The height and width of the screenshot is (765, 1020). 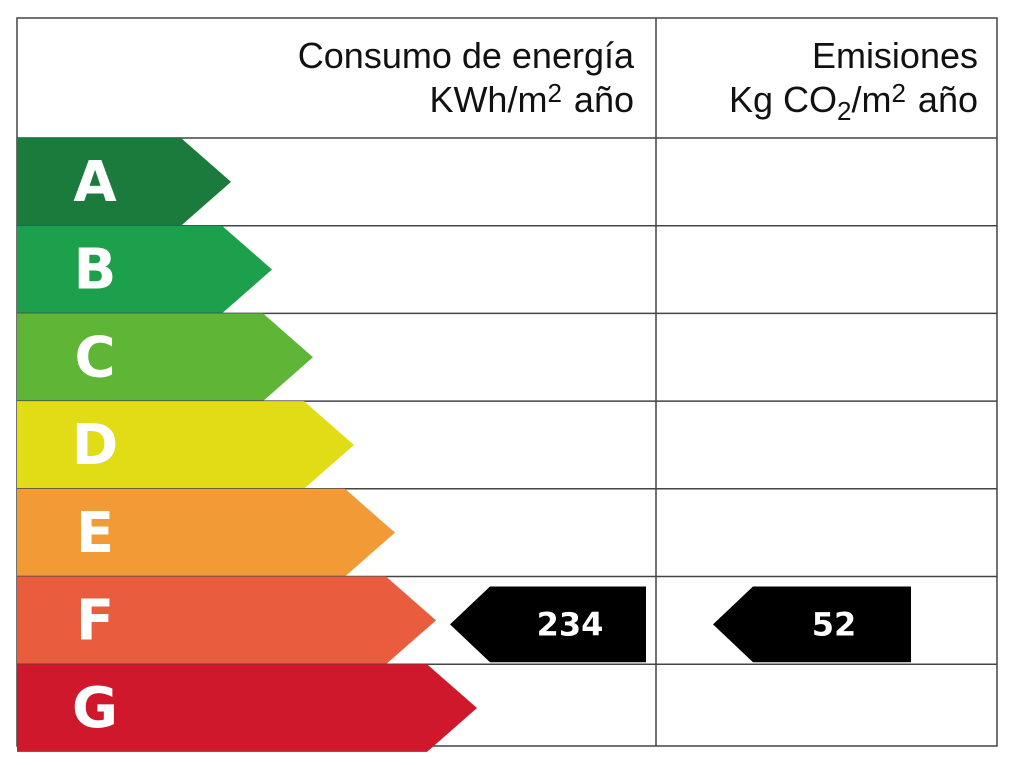 I want to click on rating-letter: D, so click(x=95, y=445).